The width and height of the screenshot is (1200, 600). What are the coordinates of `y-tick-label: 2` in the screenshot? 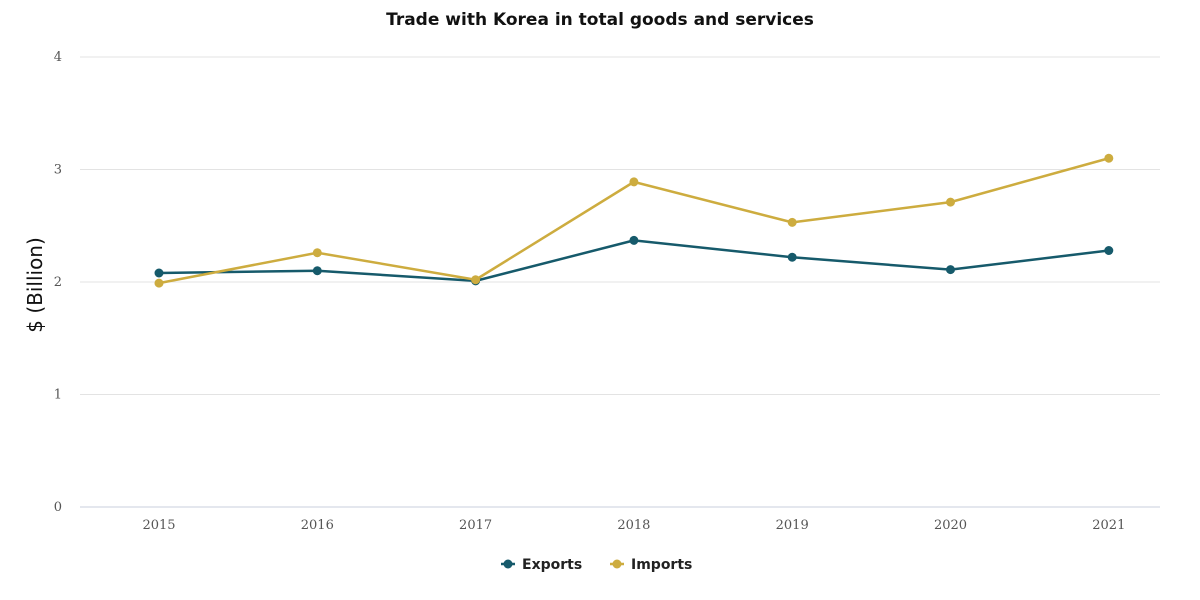 It's located at (58, 282).